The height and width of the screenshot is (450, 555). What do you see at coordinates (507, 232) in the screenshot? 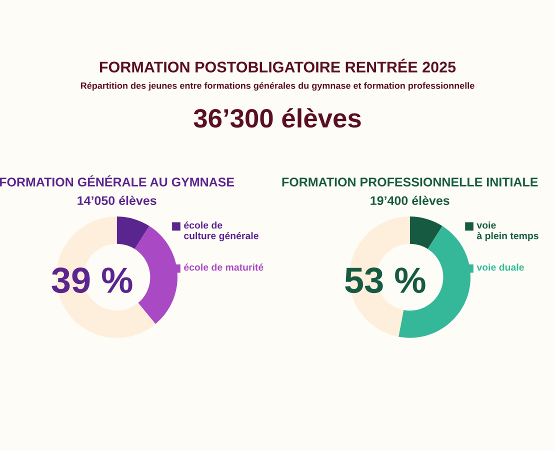
I see `legend-label: voie à plein temps` at bounding box center [507, 232].